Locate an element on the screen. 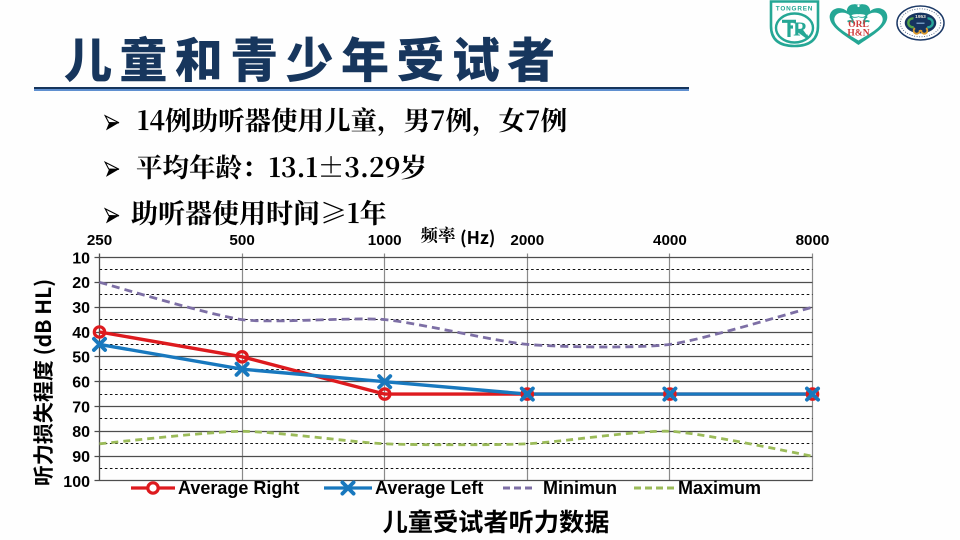  svg-text: TONGREN is located at coordinates (794, 9).